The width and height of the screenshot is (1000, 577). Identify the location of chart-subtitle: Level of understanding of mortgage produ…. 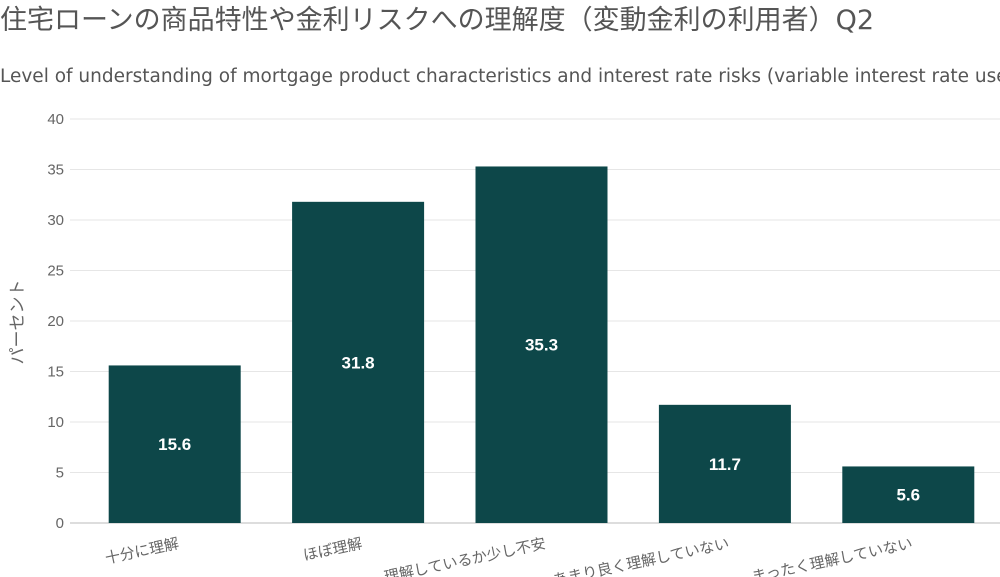
(500, 76).